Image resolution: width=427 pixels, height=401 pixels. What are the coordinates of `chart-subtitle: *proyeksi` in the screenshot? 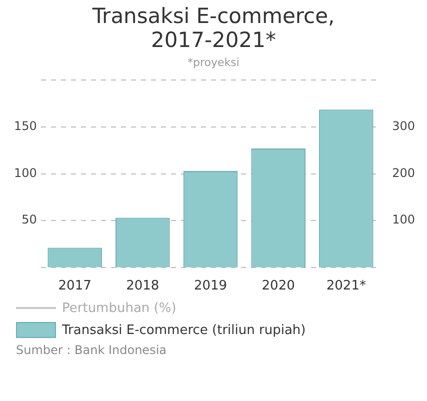 It's located at (213, 62).